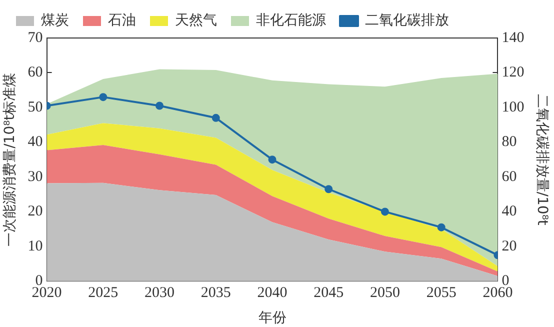 The width and height of the screenshot is (554, 327). What do you see at coordinates (509, 142) in the screenshot?
I see `y2-tick-label: 80` at bounding box center [509, 142].